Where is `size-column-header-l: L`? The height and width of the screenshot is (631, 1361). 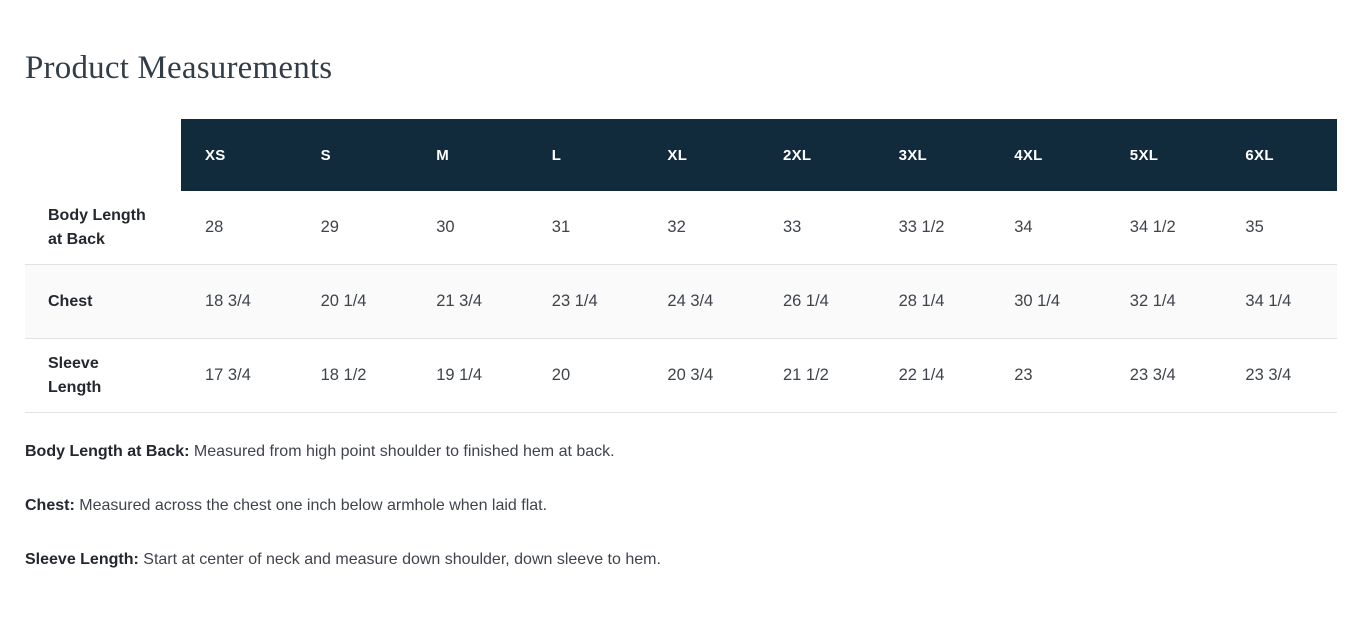
size-column-header-l: L is located at coordinates (585, 155).